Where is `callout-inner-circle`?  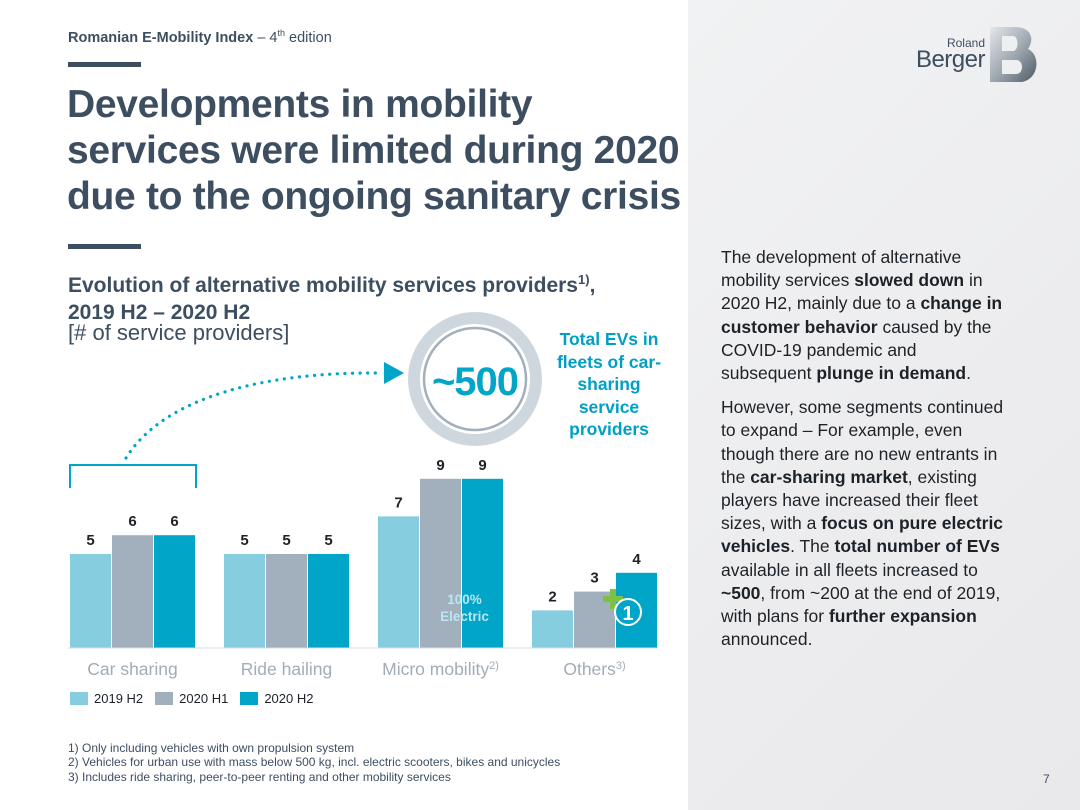
callout-inner-circle is located at coordinates (475, 379).